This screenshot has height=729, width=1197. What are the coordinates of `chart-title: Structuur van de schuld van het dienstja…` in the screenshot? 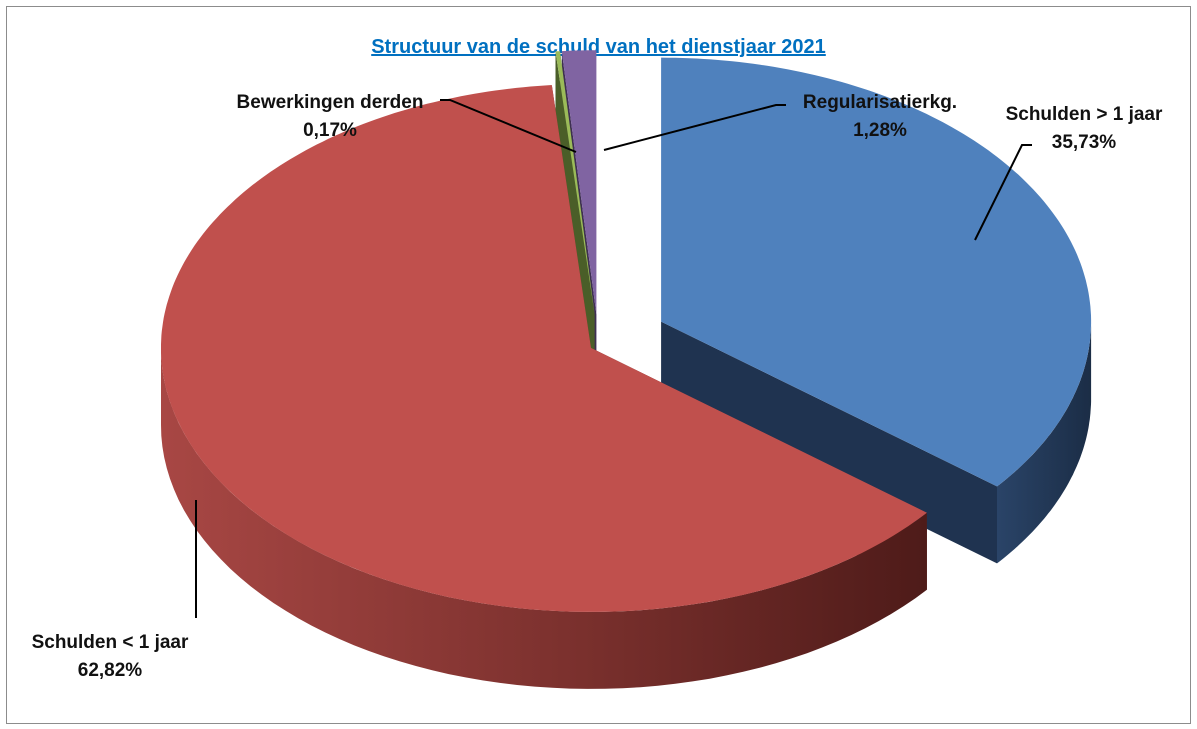 It's located at (598, 47).